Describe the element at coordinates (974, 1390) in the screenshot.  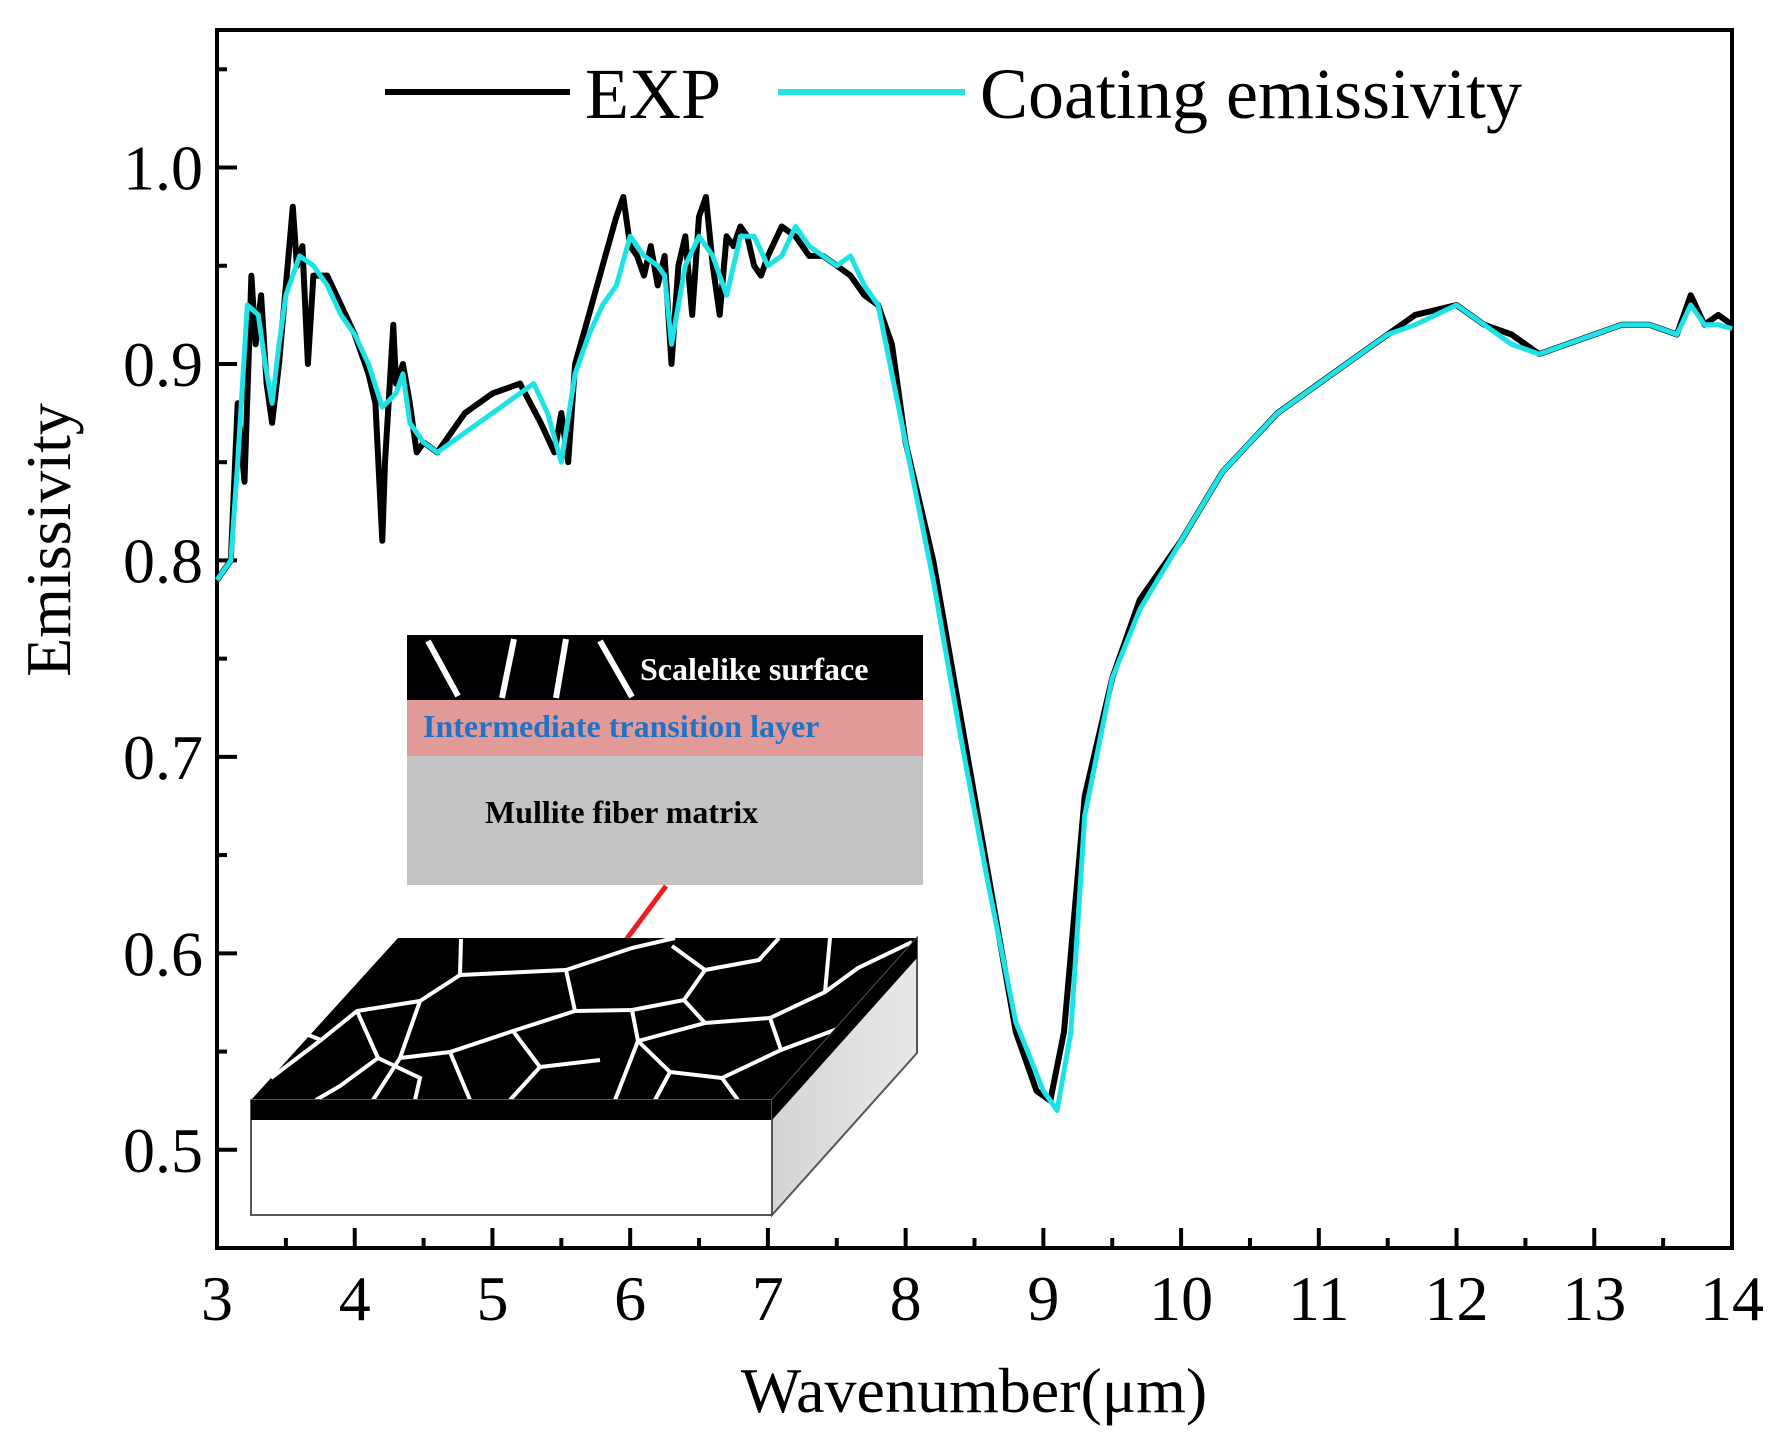
I see `x-axis-title: Wavenumber(μm)` at that location.